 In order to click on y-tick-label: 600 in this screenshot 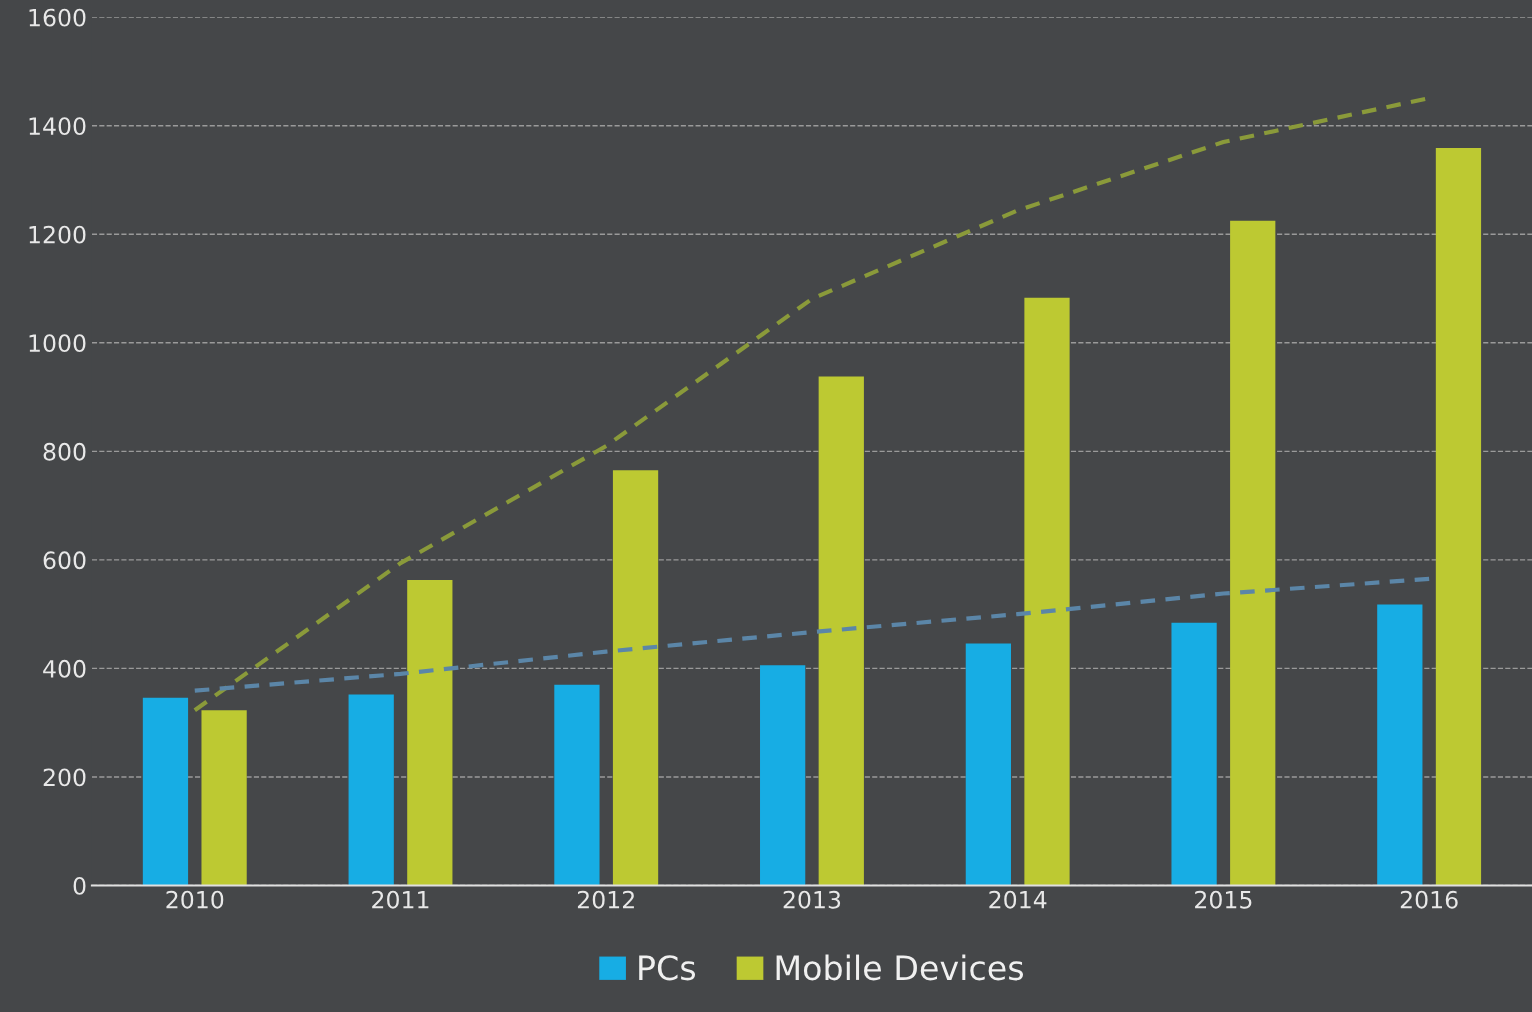, I will do `click(64, 560)`.